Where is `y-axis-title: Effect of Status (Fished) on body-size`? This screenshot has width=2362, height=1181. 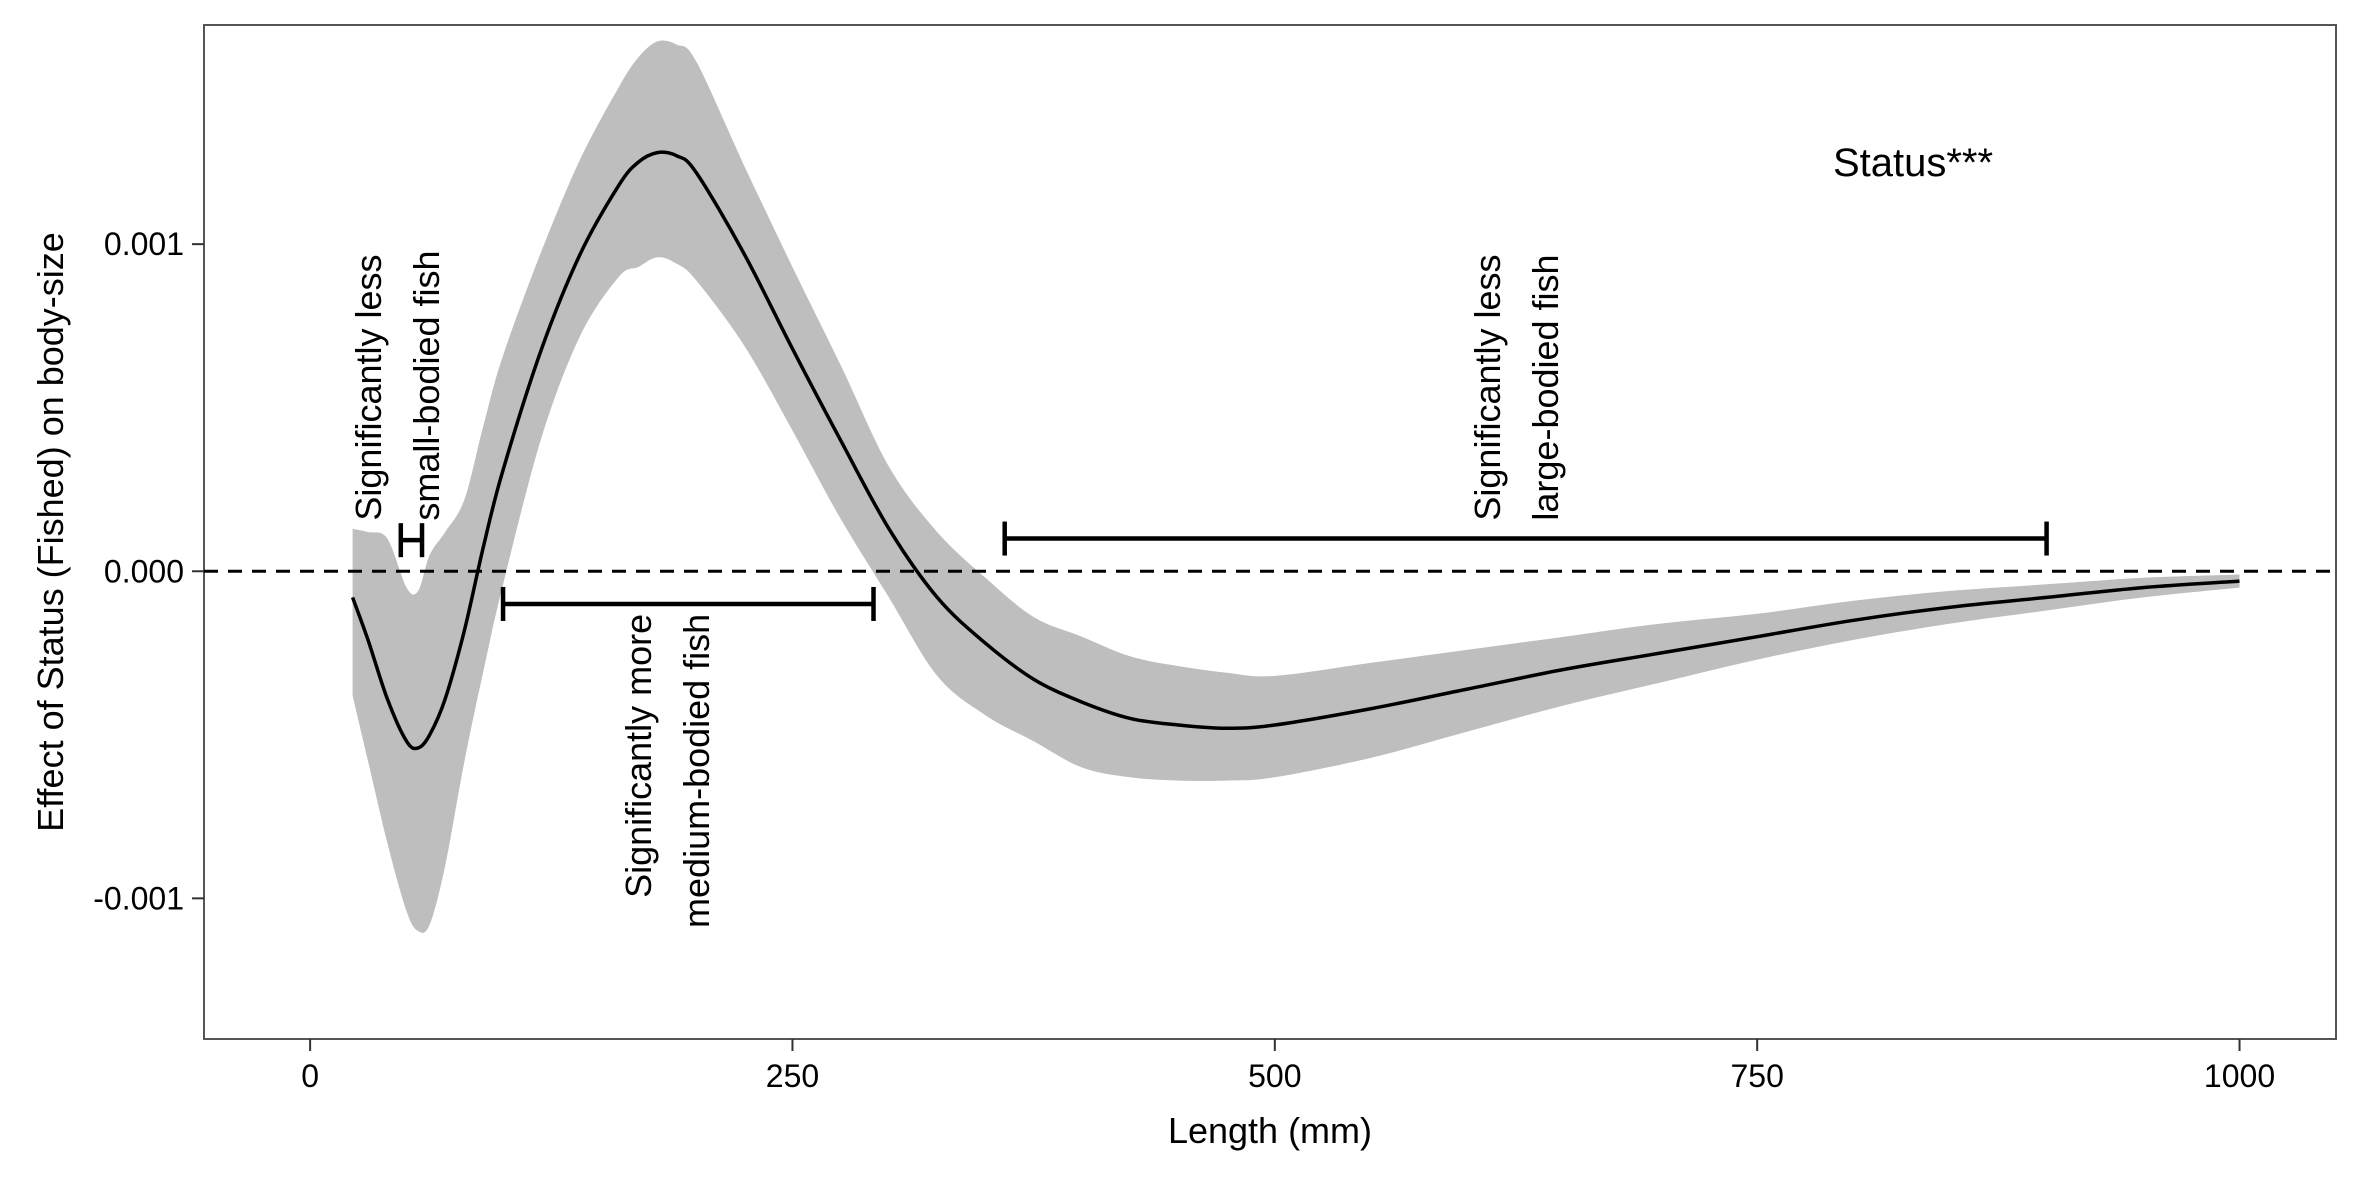 y-axis-title: Effect of Status (Fished) on body-size is located at coordinates (50, 532).